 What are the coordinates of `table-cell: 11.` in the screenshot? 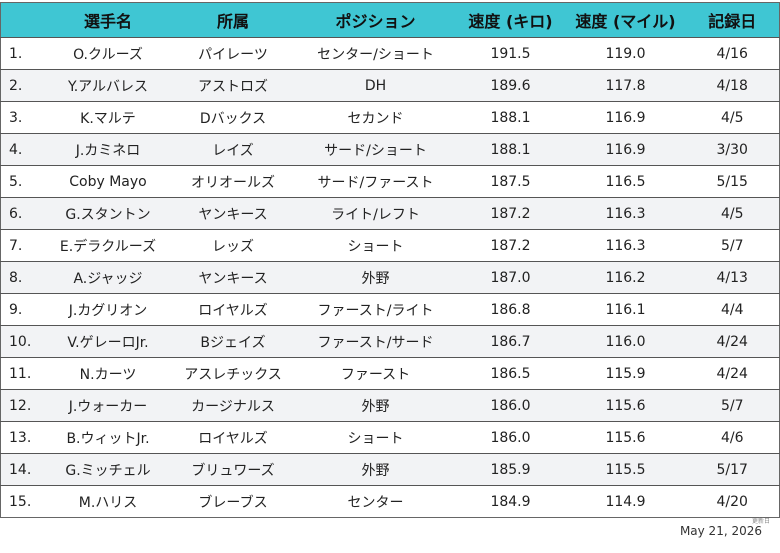 It's located at (23, 373).